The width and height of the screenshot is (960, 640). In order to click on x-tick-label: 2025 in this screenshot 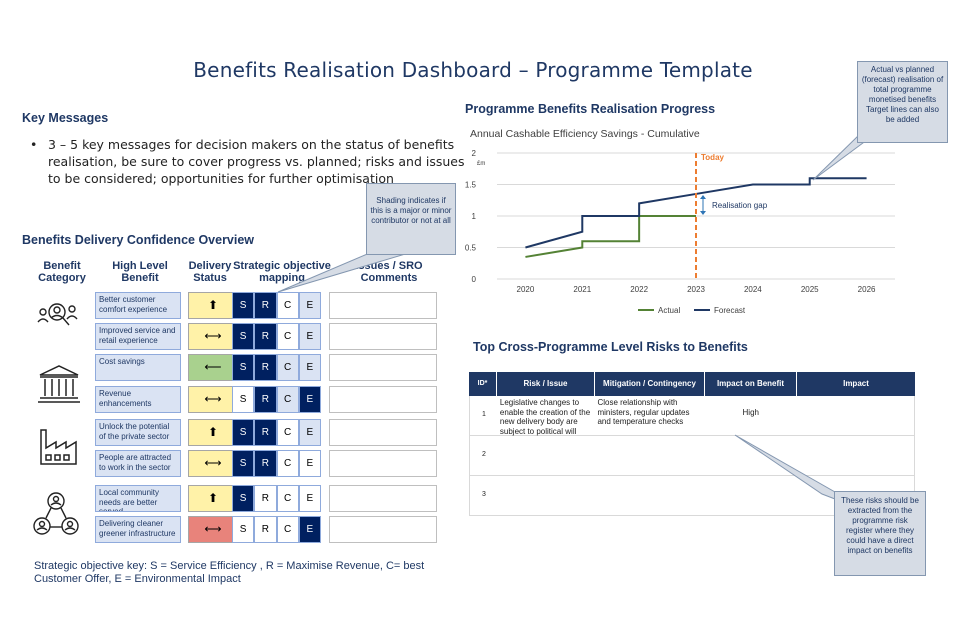, I will do `click(810, 289)`.